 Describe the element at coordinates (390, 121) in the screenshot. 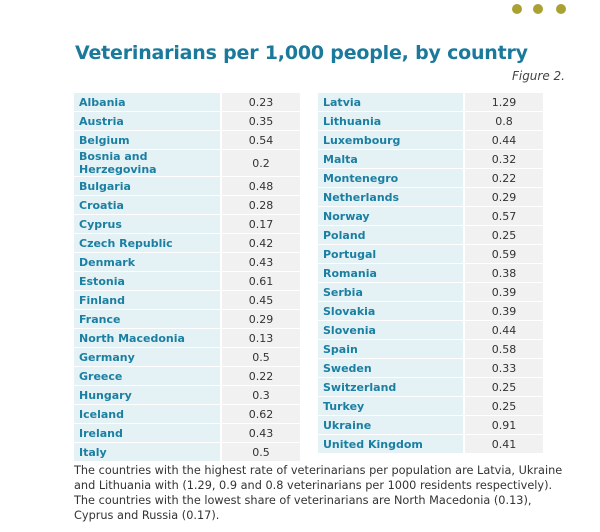

I see `country: Lithuania` at that location.